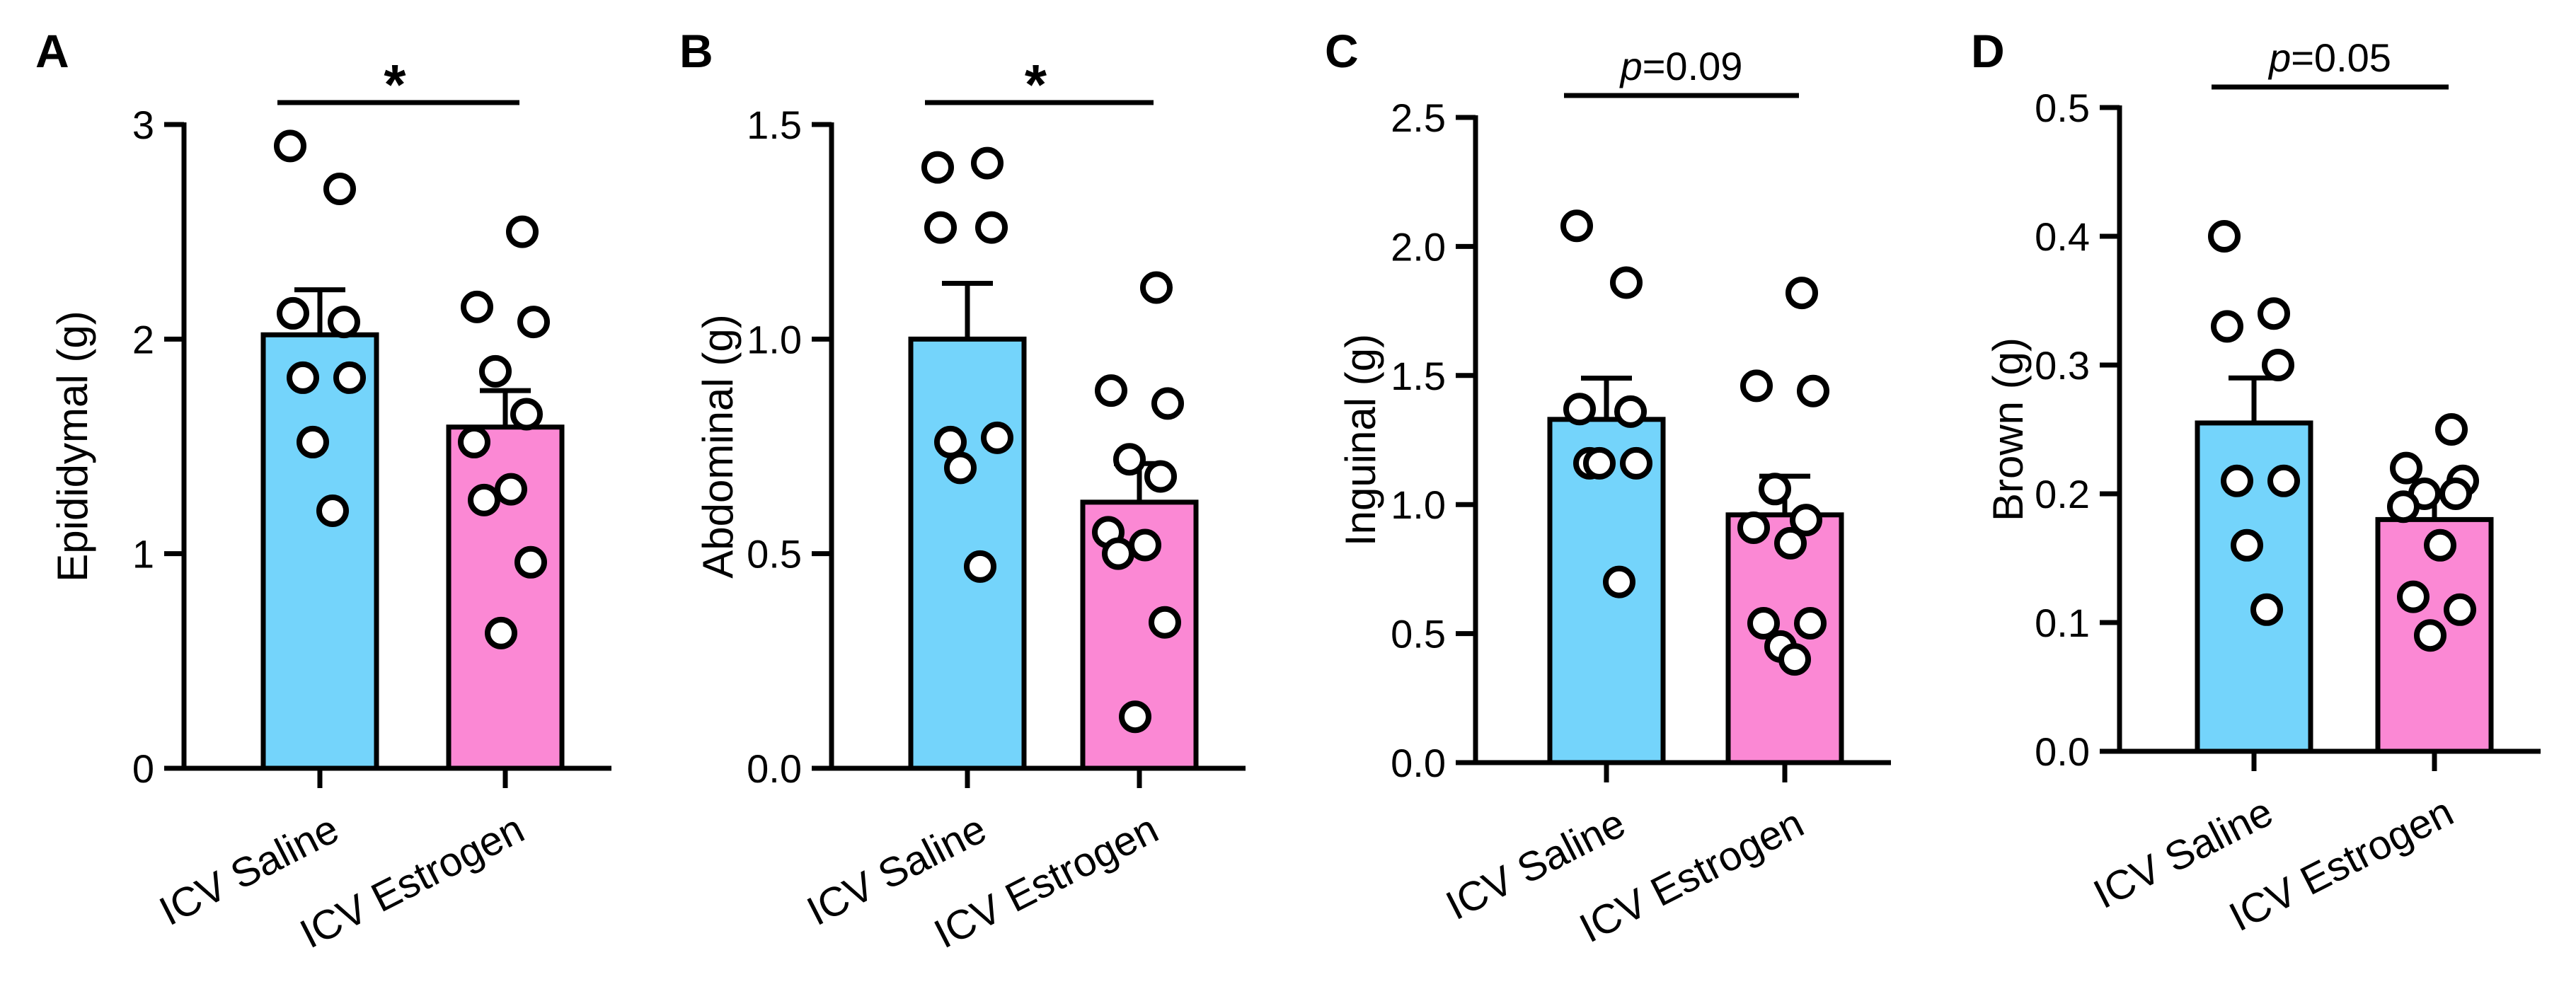 This screenshot has width=2576, height=989. What do you see at coordinates (2279, 58) in the screenshot?
I see `p-symbol: p` at bounding box center [2279, 58].